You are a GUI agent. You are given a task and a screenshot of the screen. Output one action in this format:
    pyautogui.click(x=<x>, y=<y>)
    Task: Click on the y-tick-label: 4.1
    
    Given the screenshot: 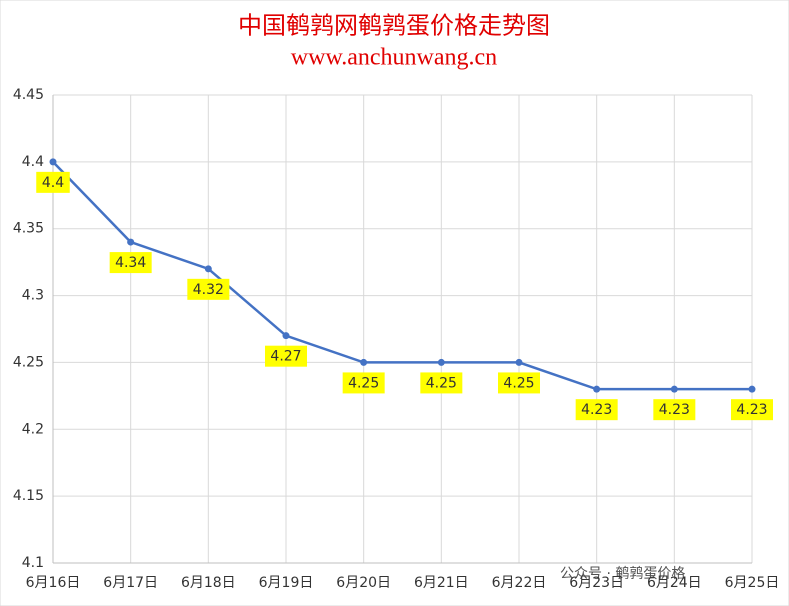 What is the action you would take?
    pyautogui.click(x=33, y=563)
    